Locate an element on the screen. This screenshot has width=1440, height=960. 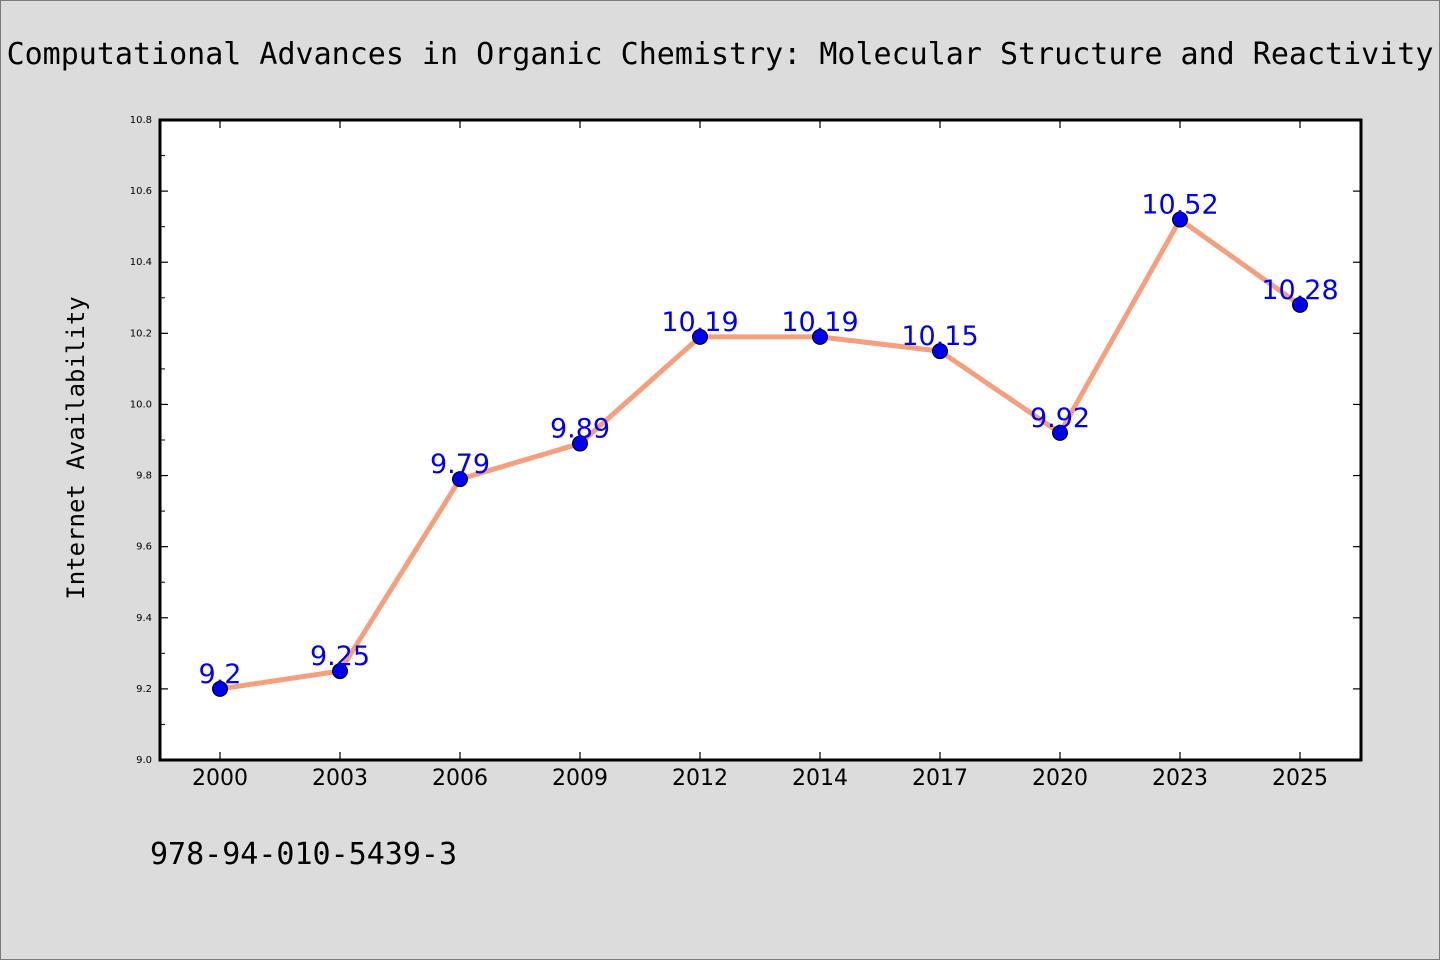
x-tick-label: 2025 is located at coordinates (1300, 778).